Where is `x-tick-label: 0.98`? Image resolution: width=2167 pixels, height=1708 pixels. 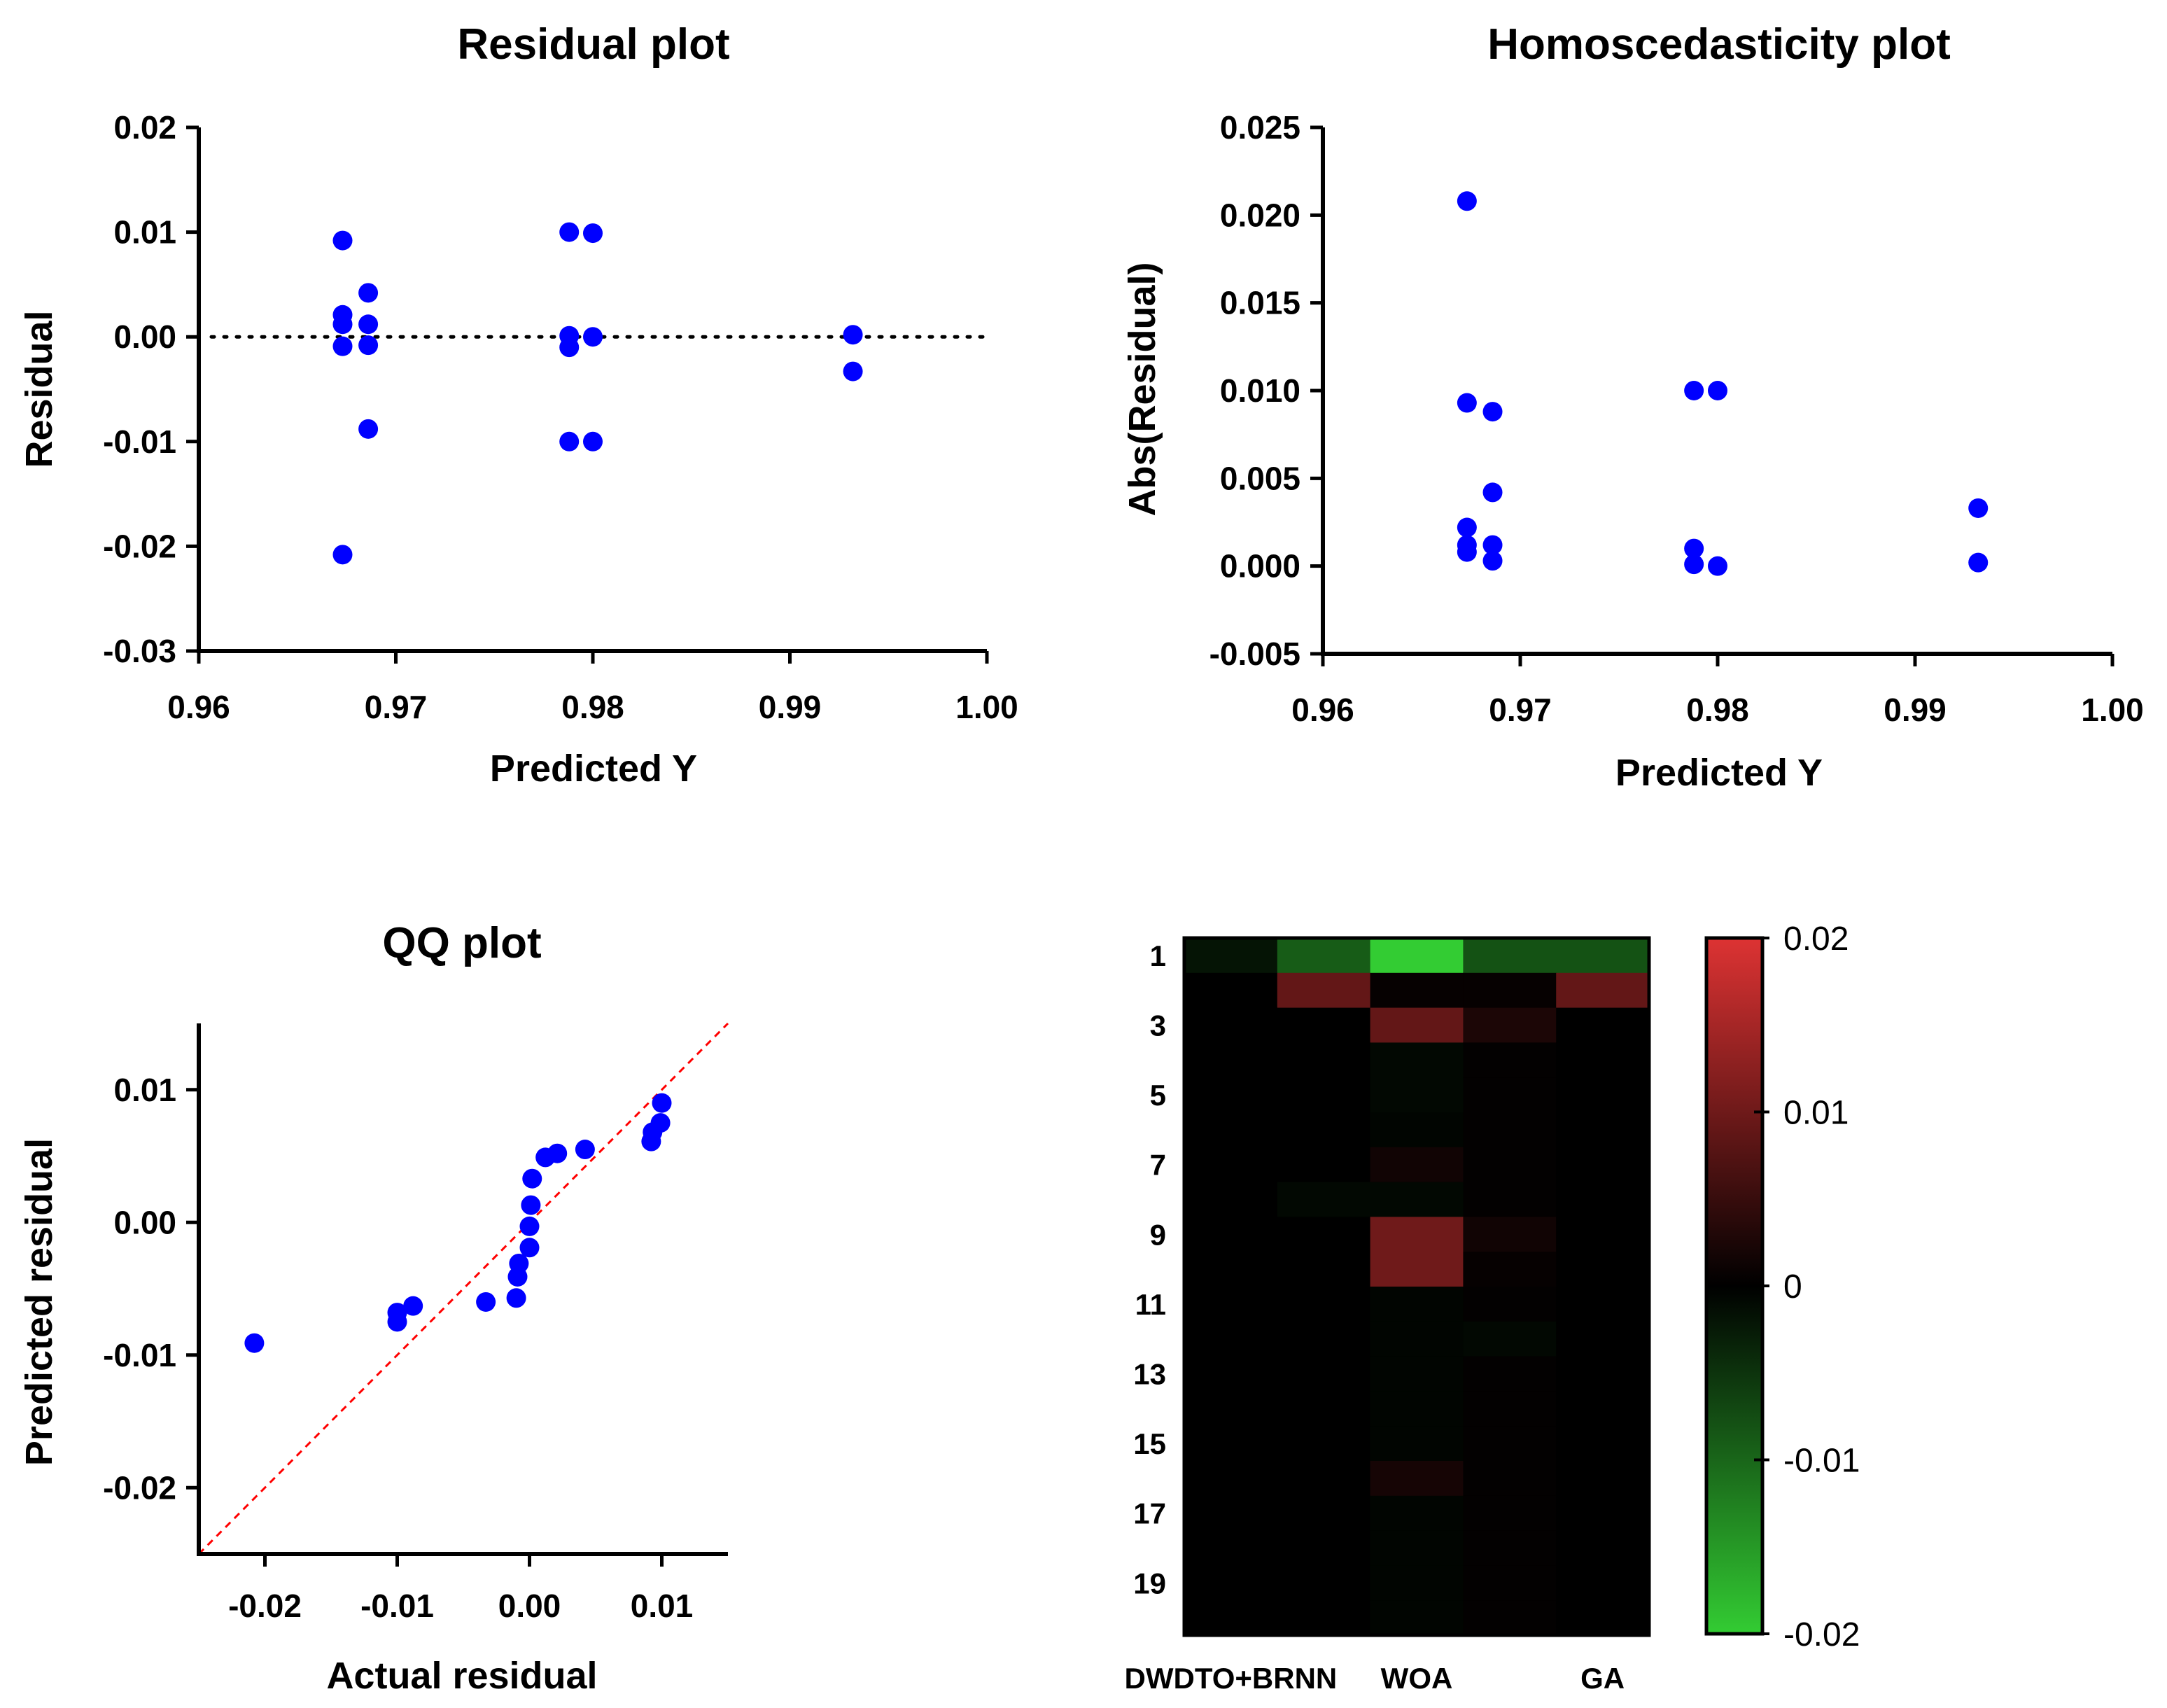 x-tick-label: 0.98 is located at coordinates (592, 707).